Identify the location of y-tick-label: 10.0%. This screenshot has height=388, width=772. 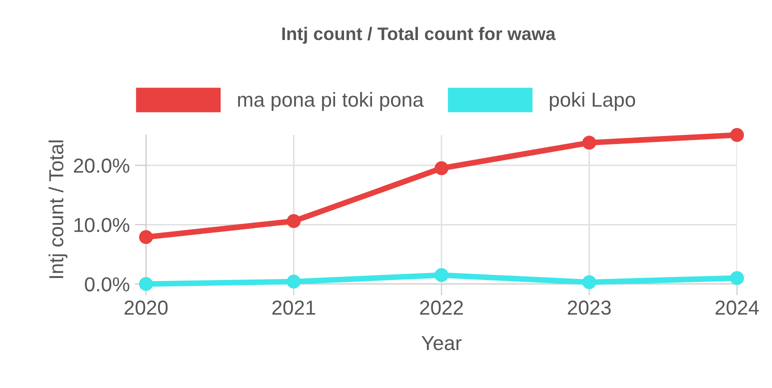
(102, 225).